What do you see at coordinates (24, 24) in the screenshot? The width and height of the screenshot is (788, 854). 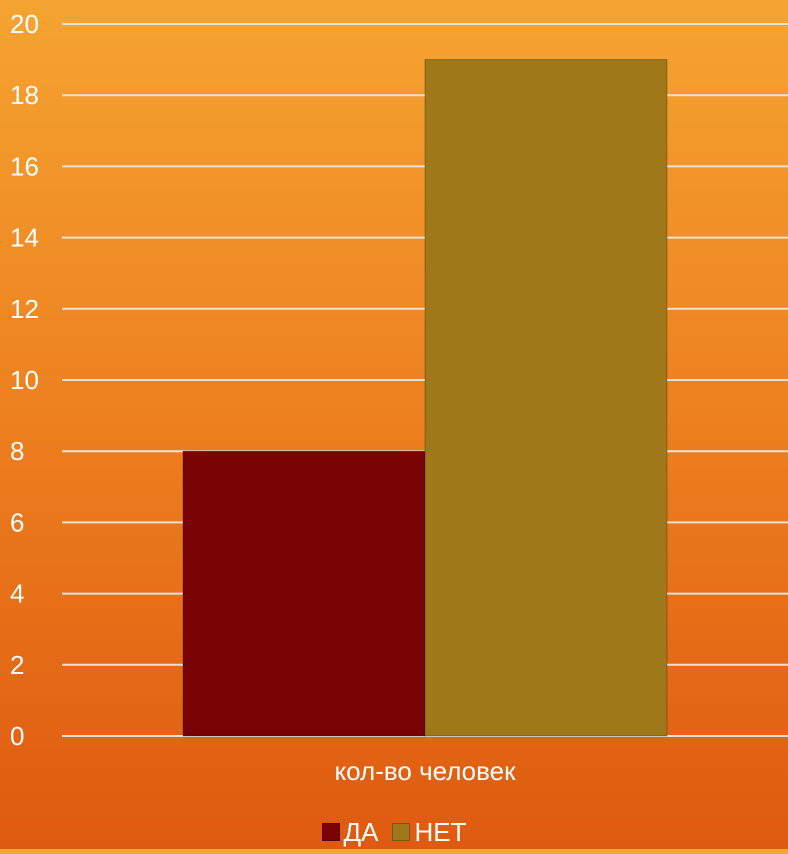 I see `y-tick-label: 20` at bounding box center [24, 24].